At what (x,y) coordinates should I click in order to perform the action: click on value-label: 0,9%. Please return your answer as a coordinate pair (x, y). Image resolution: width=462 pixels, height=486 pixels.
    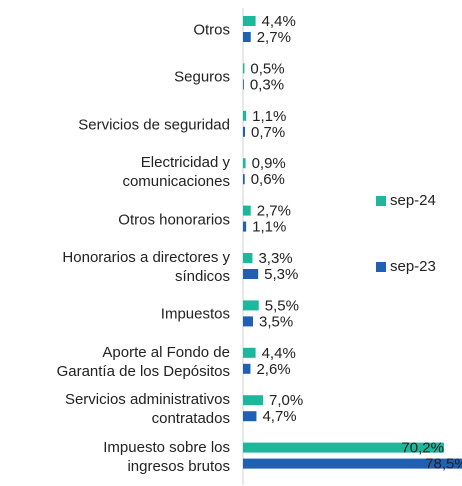
    Looking at the image, I should click on (269, 163).